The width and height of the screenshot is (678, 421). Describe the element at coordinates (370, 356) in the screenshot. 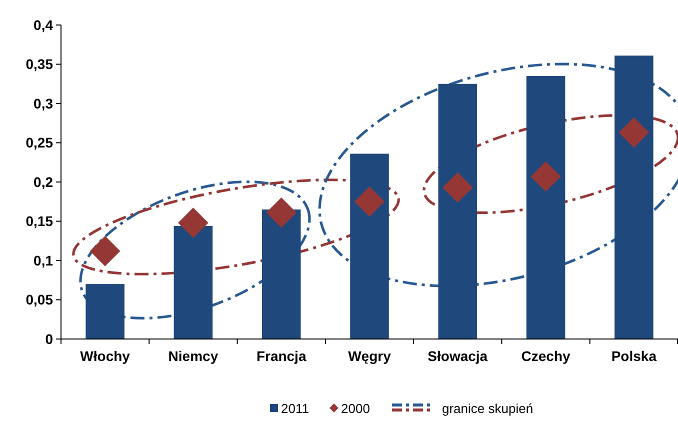

I see `x-tick-label: Węgry` at that location.